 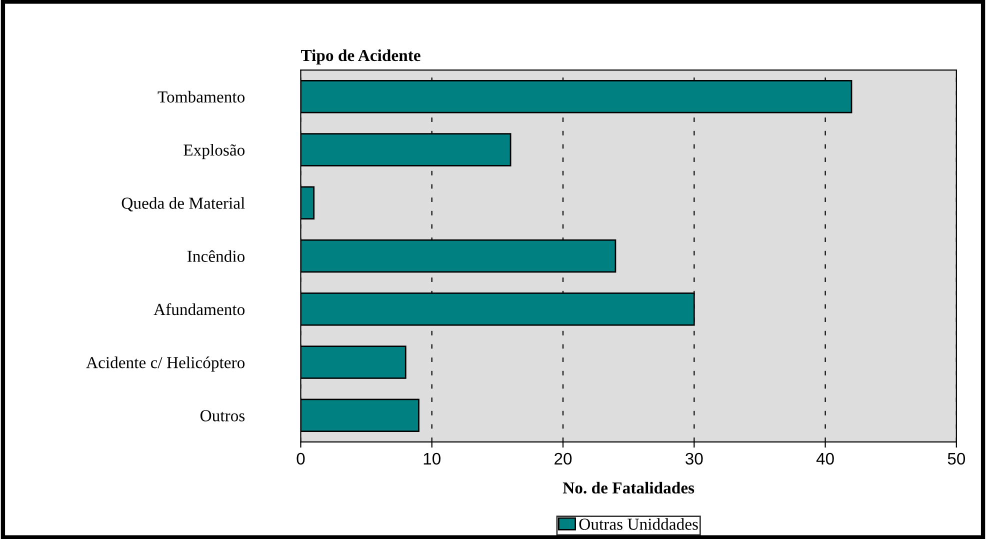 What do you see at coordinates (216, 256) in the screenshot?
I see `y-tick-label: Incêndio` at bounding box center [216, 256].